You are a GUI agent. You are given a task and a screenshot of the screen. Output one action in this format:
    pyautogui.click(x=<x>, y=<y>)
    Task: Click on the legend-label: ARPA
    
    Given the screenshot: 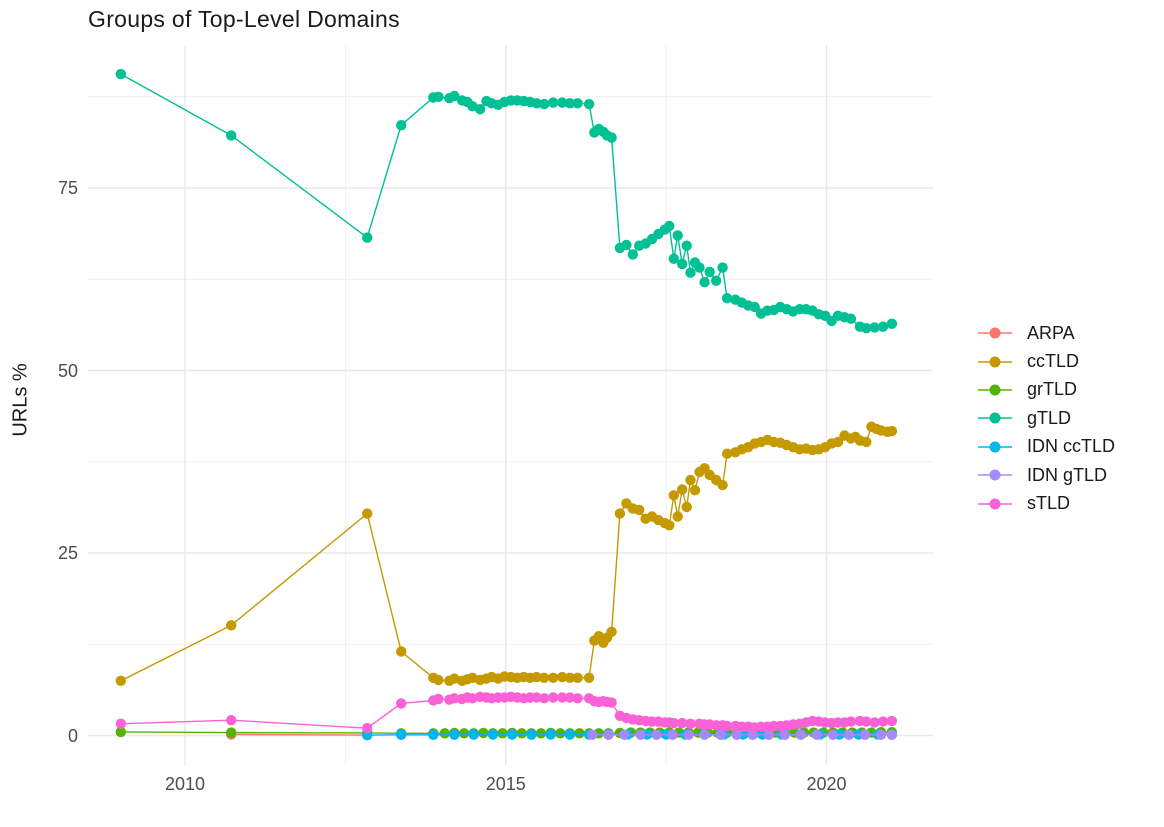 What is the action you would take?
    pyautogui.click(x=1051, y=332)
    